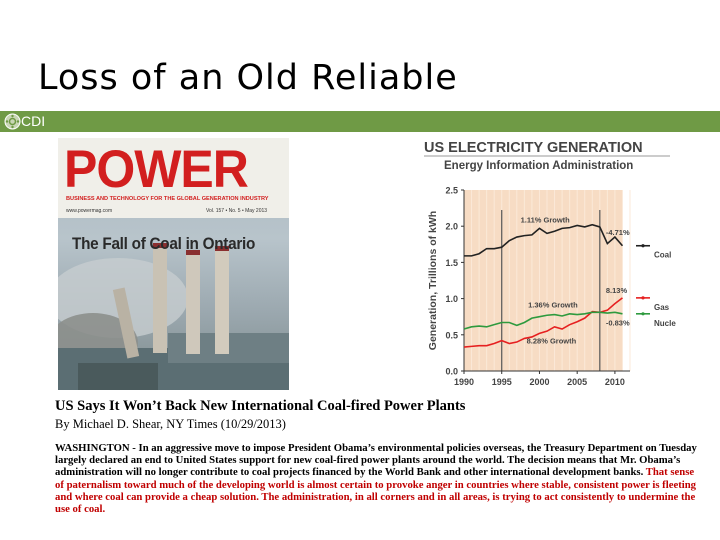 Image resolution: width=720 pixels, height=540 pixels. I want to click on x-tick-label: 2000, so click(539, 382).